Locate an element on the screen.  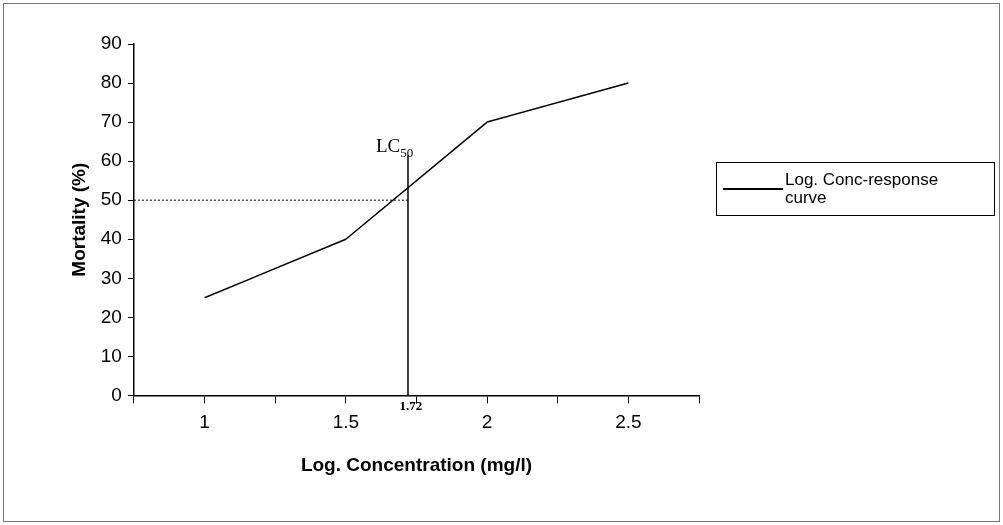
y-tick-label: 50 is located at coordinates (111, 199).